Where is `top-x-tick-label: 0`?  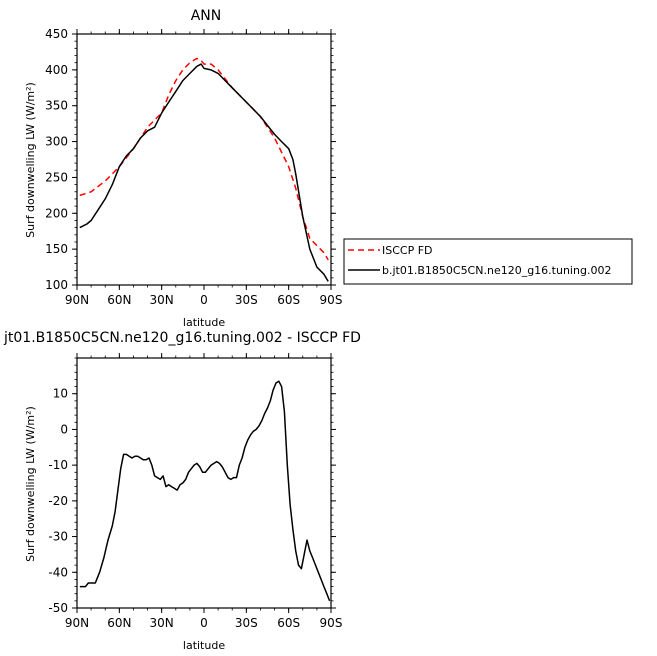 top-x-tick-label: 0 is located at coordinates (204, 300).